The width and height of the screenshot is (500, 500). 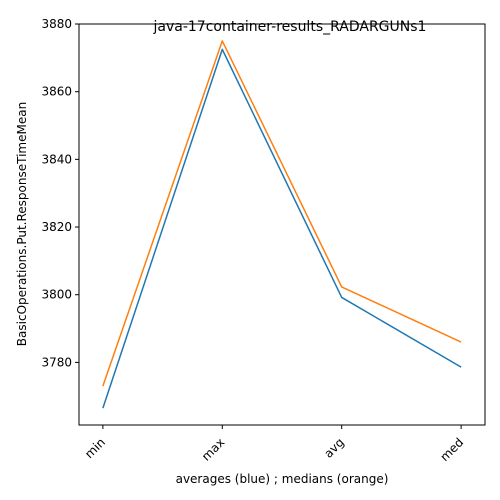 I want to click on x-tick-label: avg, so click(x=334, y=448).